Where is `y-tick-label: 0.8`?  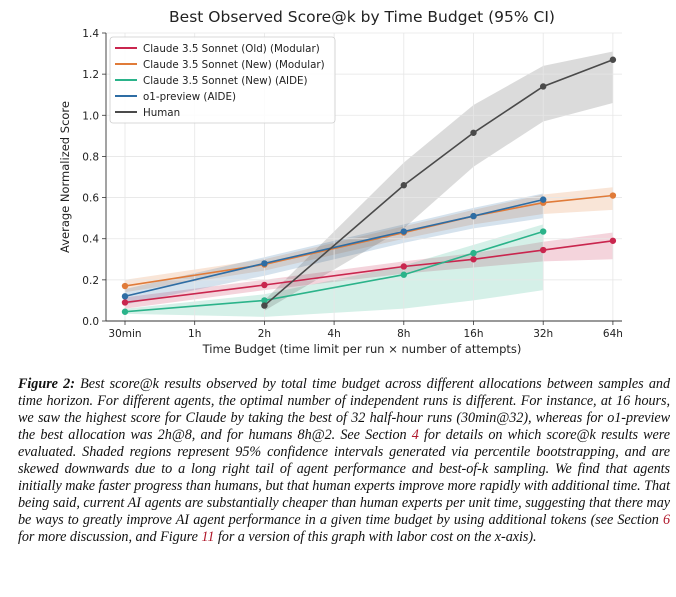 y-tick-label: 0.8 is located at coordinates (90, 157).